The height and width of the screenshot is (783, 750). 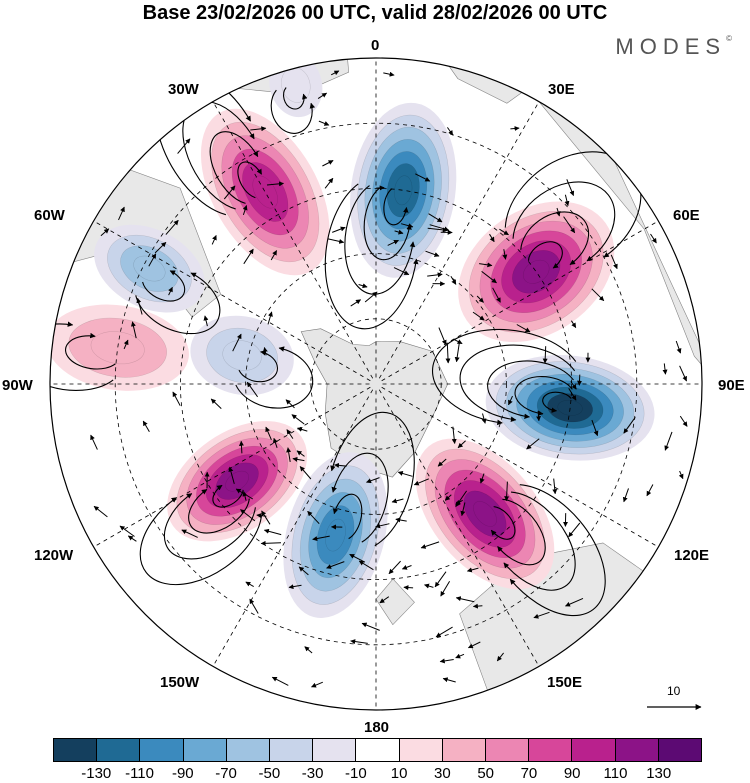 I want to click on lon-label-120e: 120E, so click(x=692, y=555).